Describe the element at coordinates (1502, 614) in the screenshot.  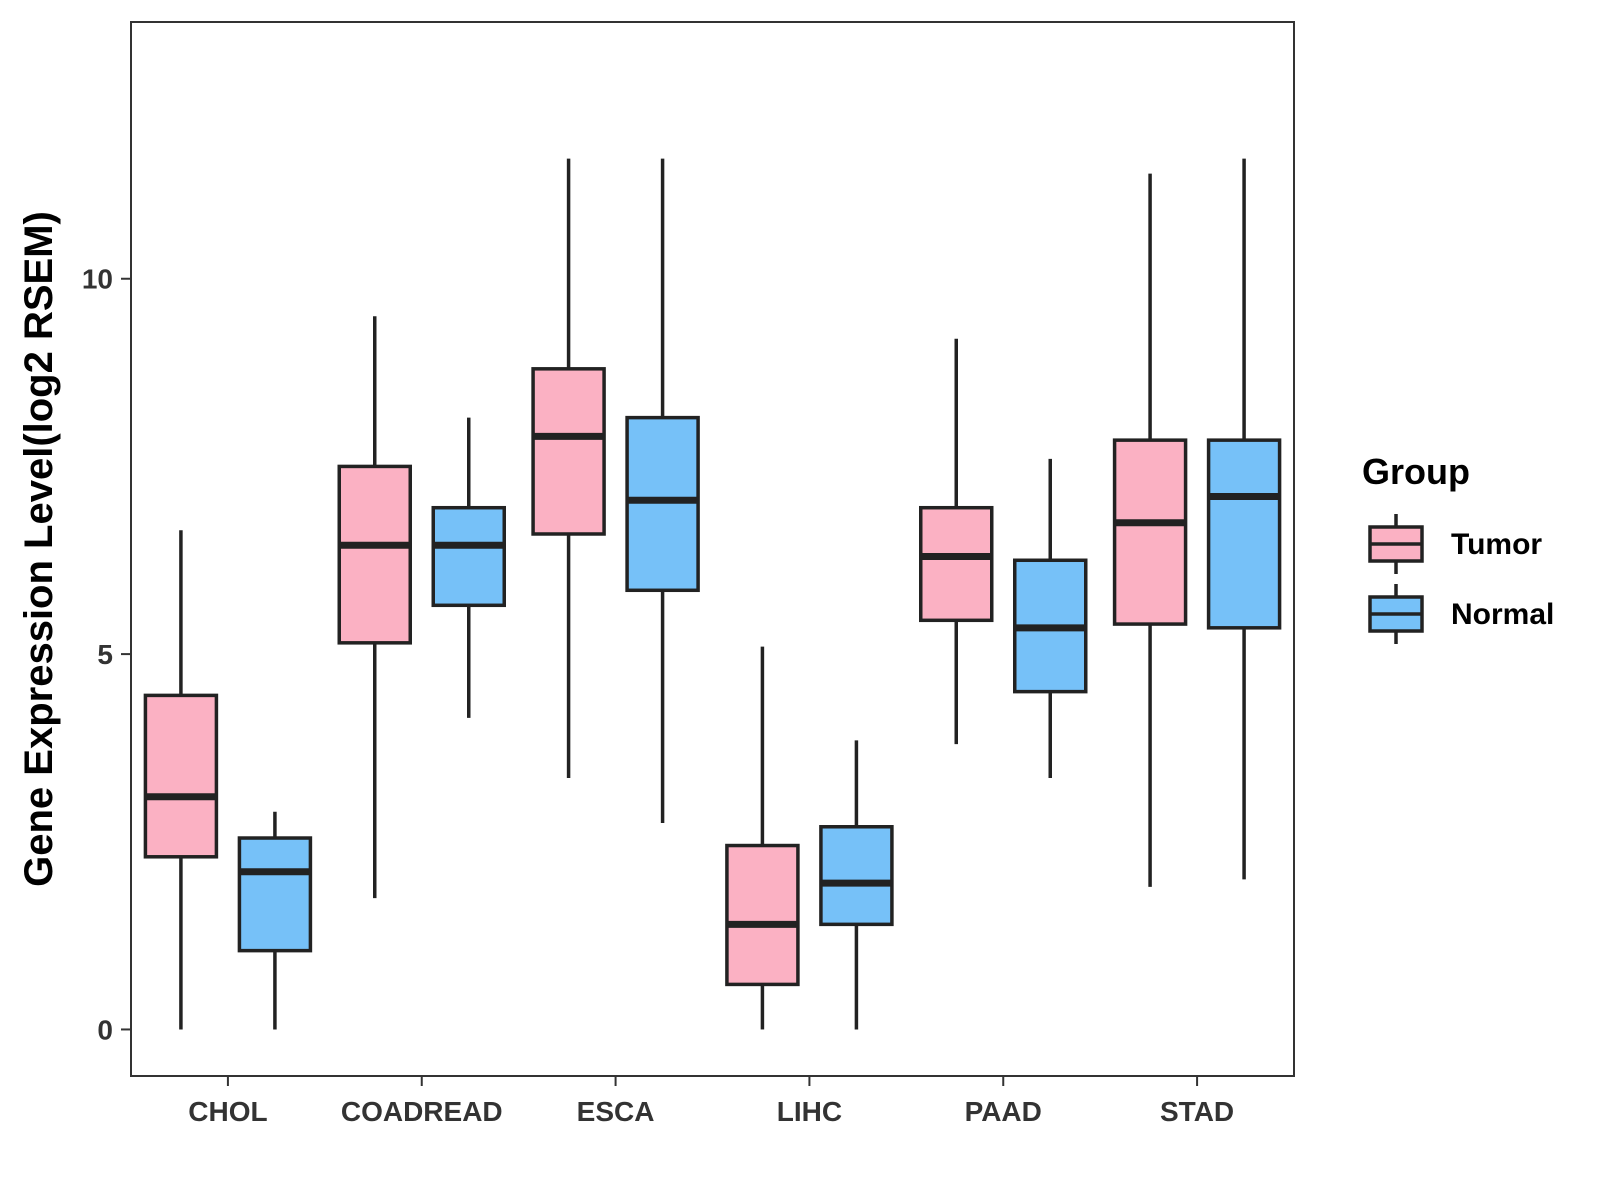
I see `legend-label-normal: Normal` at that location.